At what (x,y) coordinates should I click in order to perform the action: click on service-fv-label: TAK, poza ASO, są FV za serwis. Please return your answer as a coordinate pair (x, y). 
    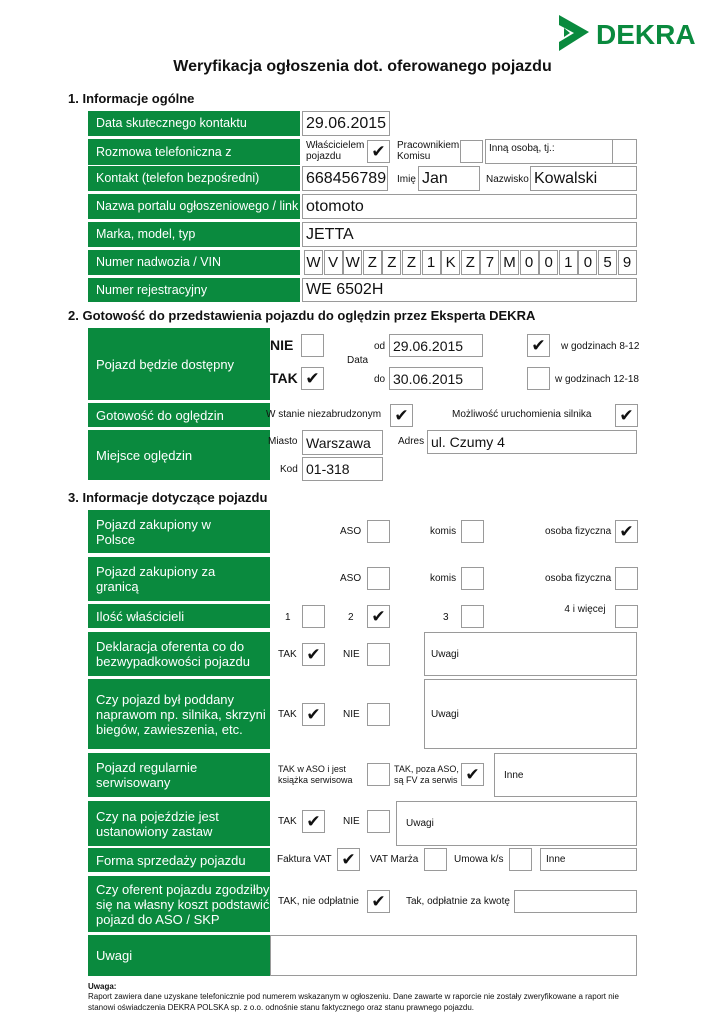
    Looking at the image, I should click on (426, 774).